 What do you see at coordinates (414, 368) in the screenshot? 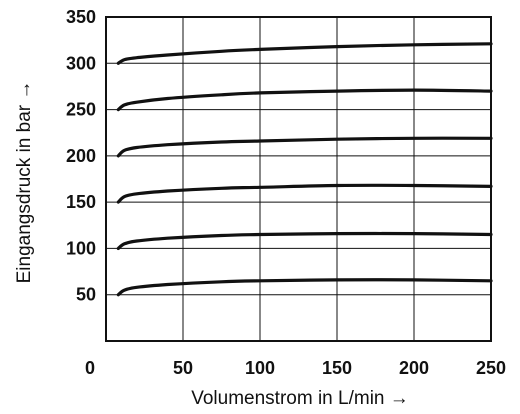
I see `x-tick-label-200: 200` at bounding box center [414, 368].